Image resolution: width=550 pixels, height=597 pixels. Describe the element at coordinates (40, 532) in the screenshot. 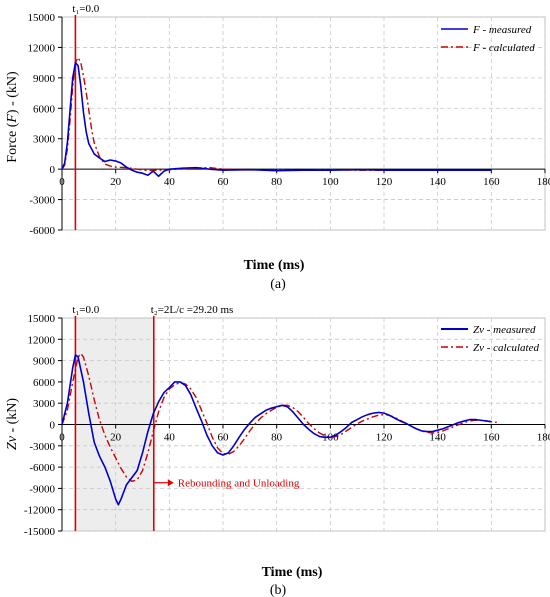

I see `y-tick-label: -15000` at that location.